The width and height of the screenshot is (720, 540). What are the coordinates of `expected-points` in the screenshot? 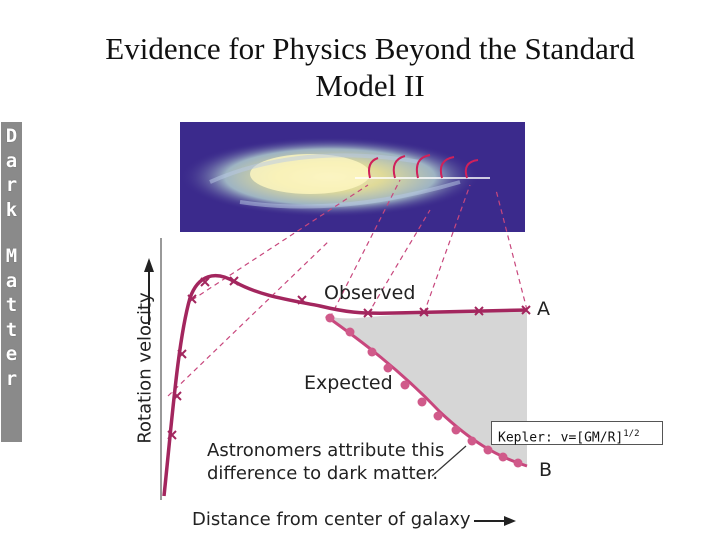 It's located at (424, 390).